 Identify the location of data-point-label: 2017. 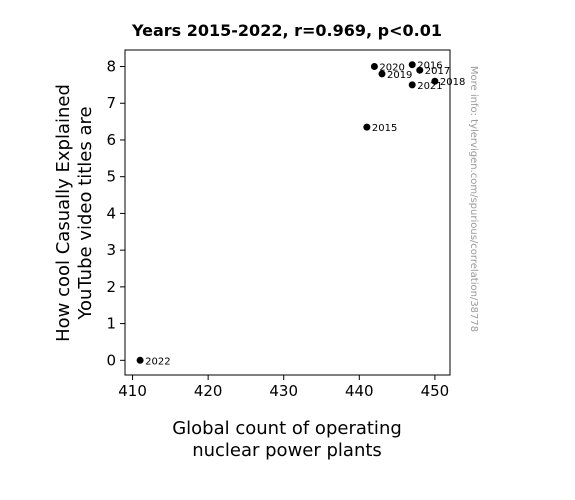
(437, 71).